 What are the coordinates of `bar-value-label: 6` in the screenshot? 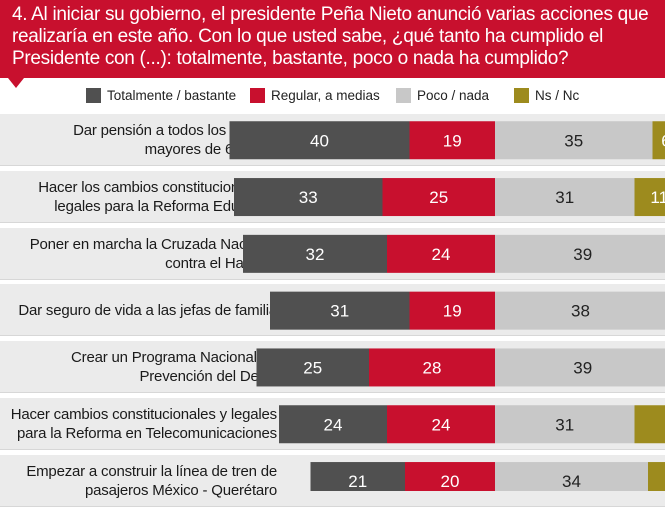 It's located at (663, 140).